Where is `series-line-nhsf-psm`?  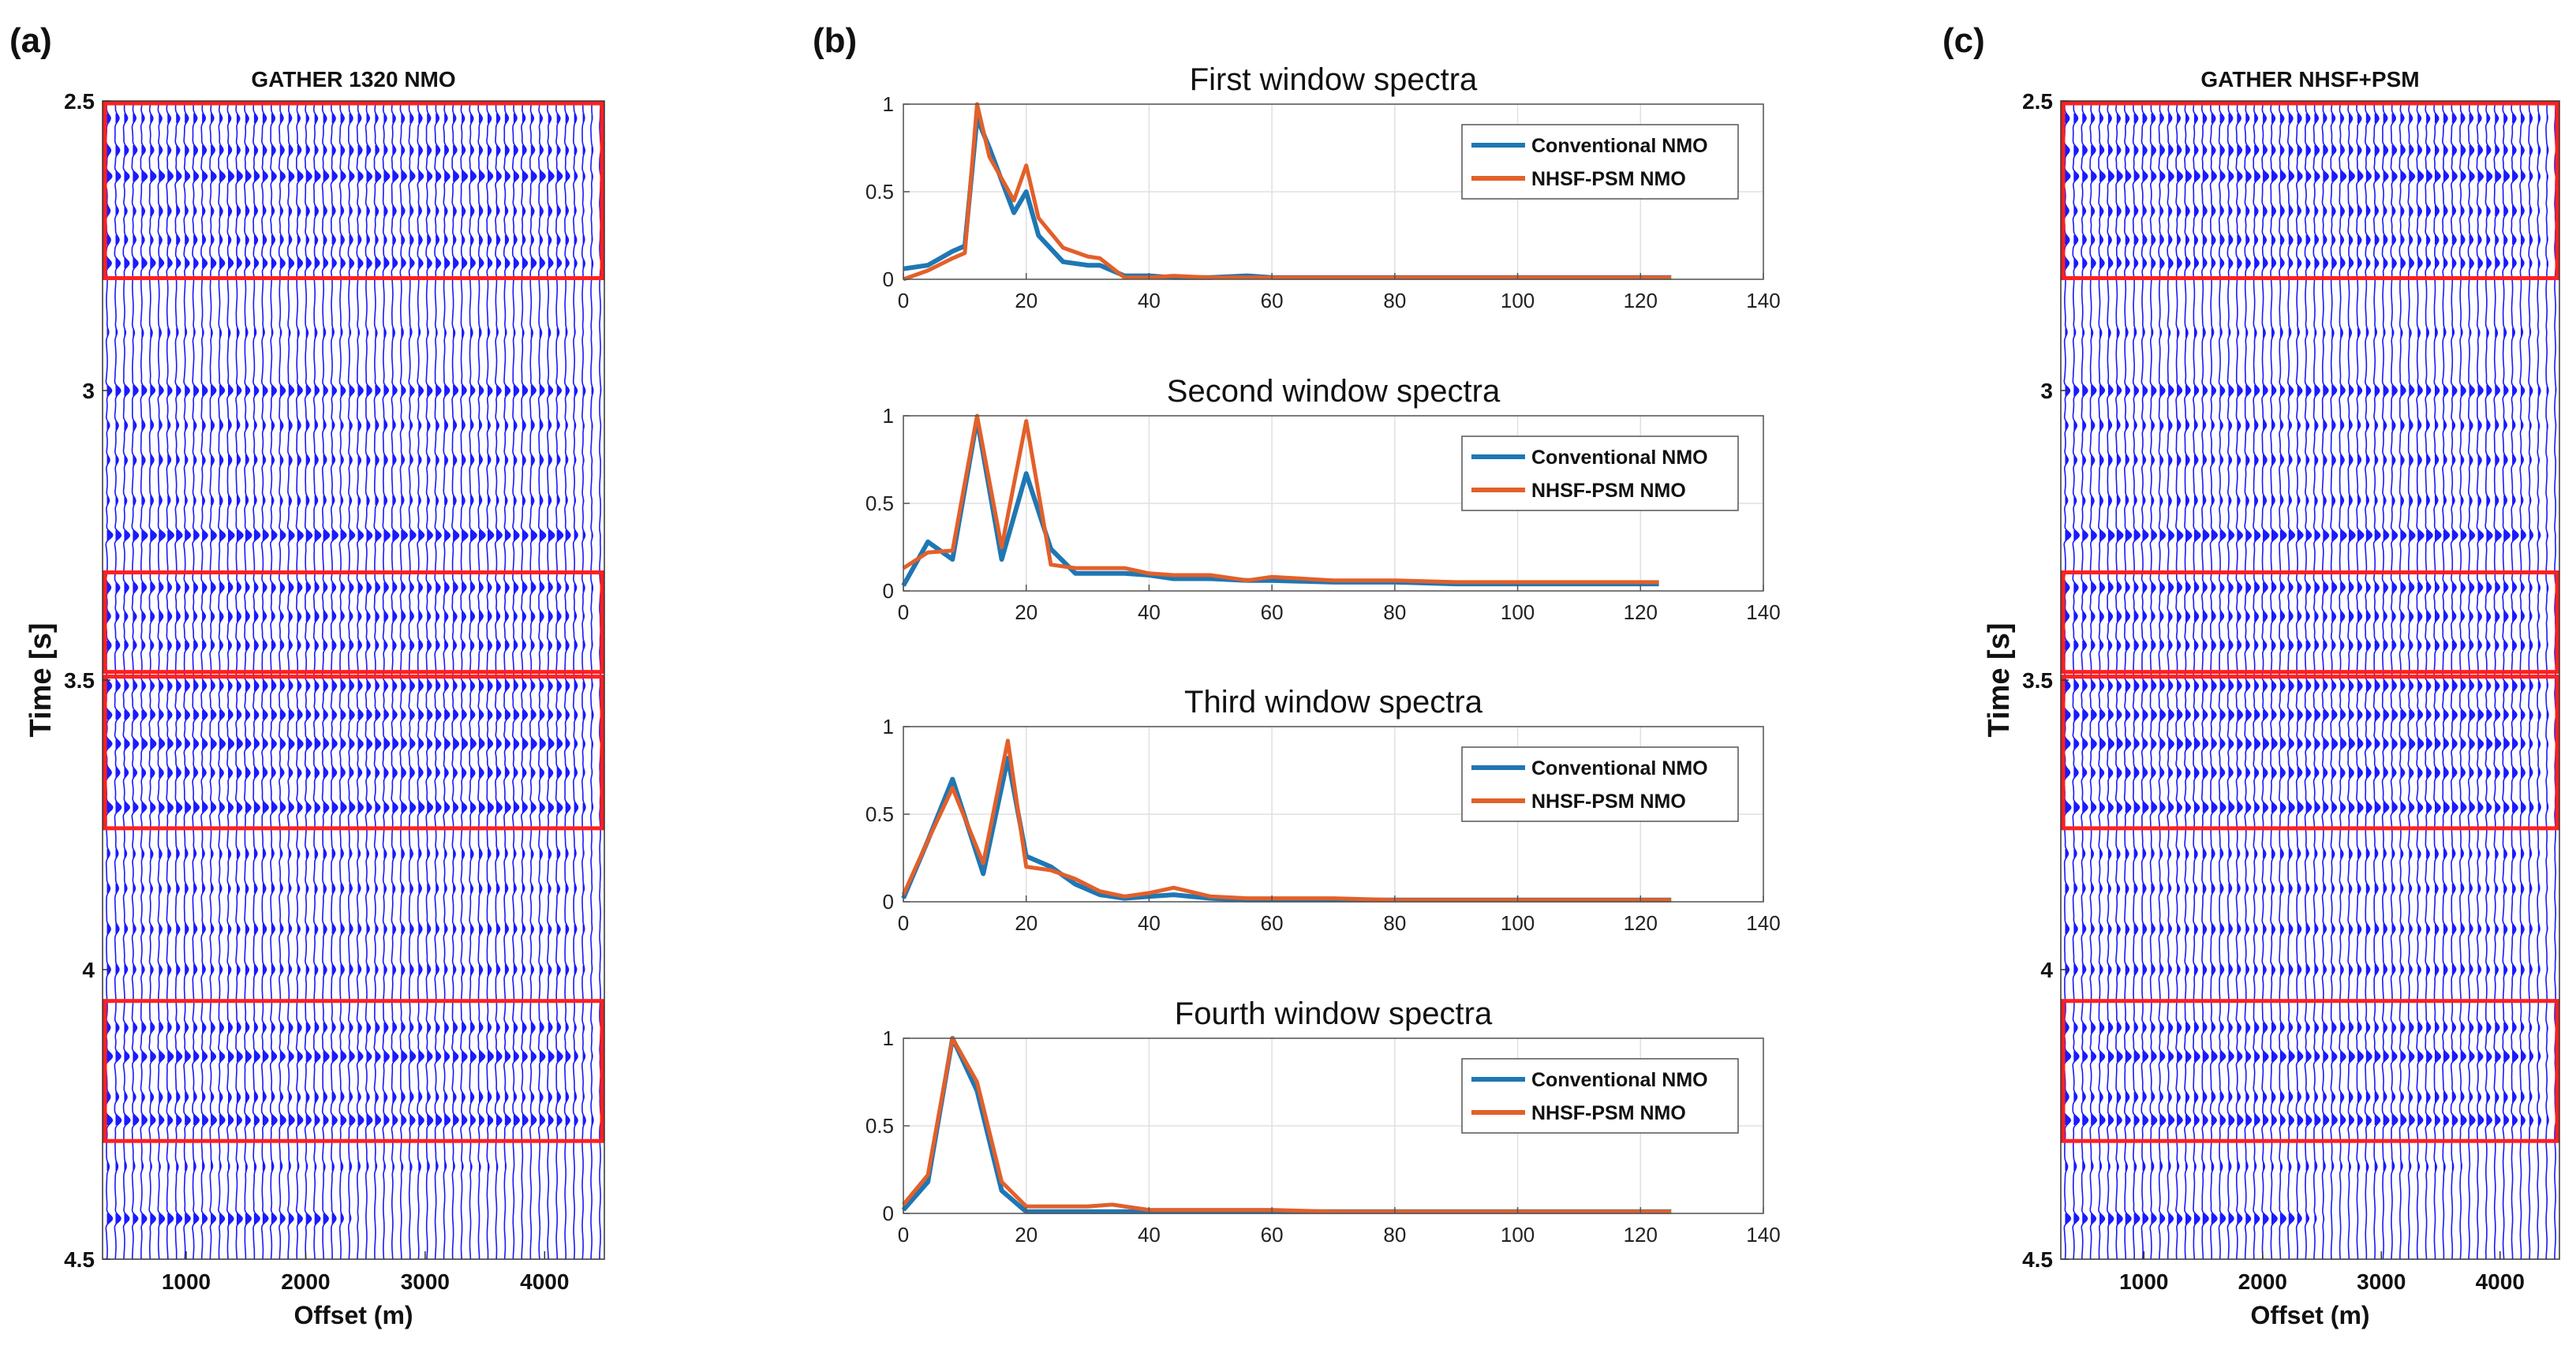 series-line-nhsf-psm is located at coordinates (1286, 820).